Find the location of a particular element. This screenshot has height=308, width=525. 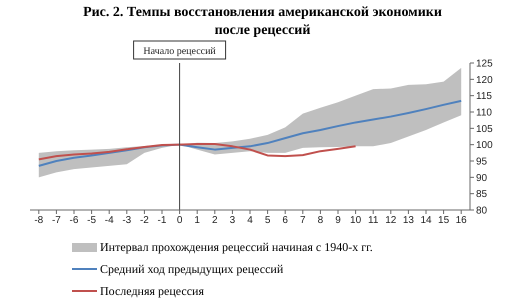

y-tick-label: 80 is located at coordinates (482, 211).